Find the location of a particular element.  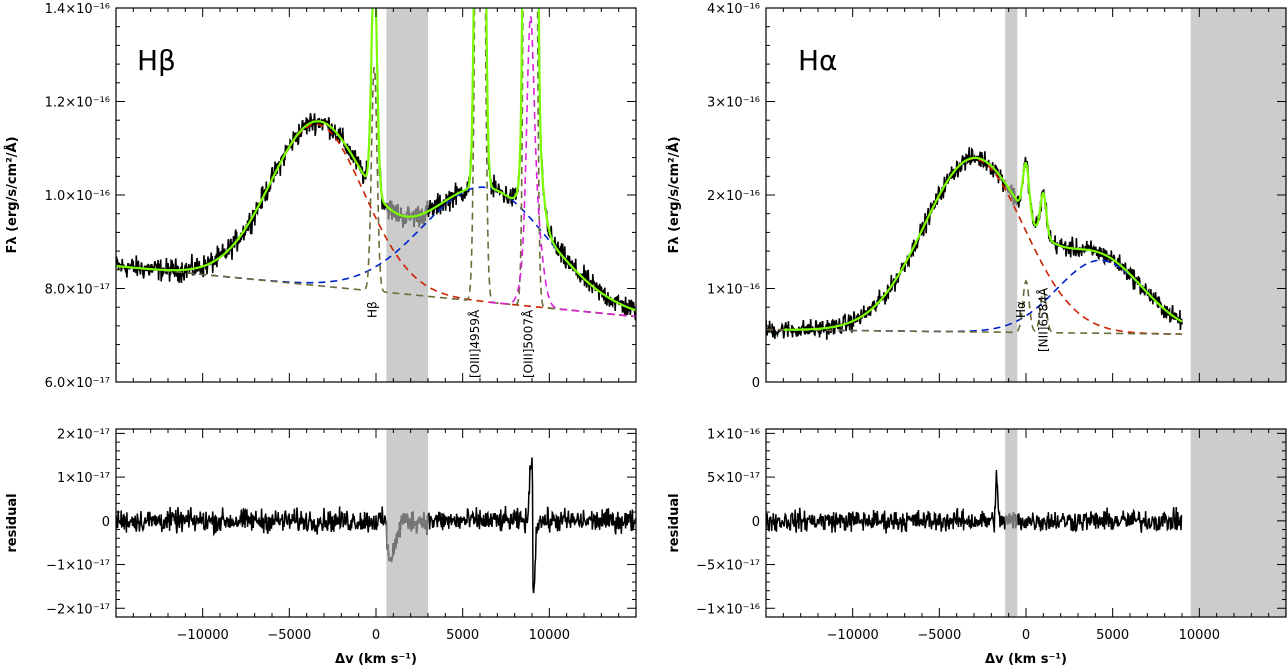

y-tick-label: 1×10⁻¹⁷ is located at coordinates (83, 478).